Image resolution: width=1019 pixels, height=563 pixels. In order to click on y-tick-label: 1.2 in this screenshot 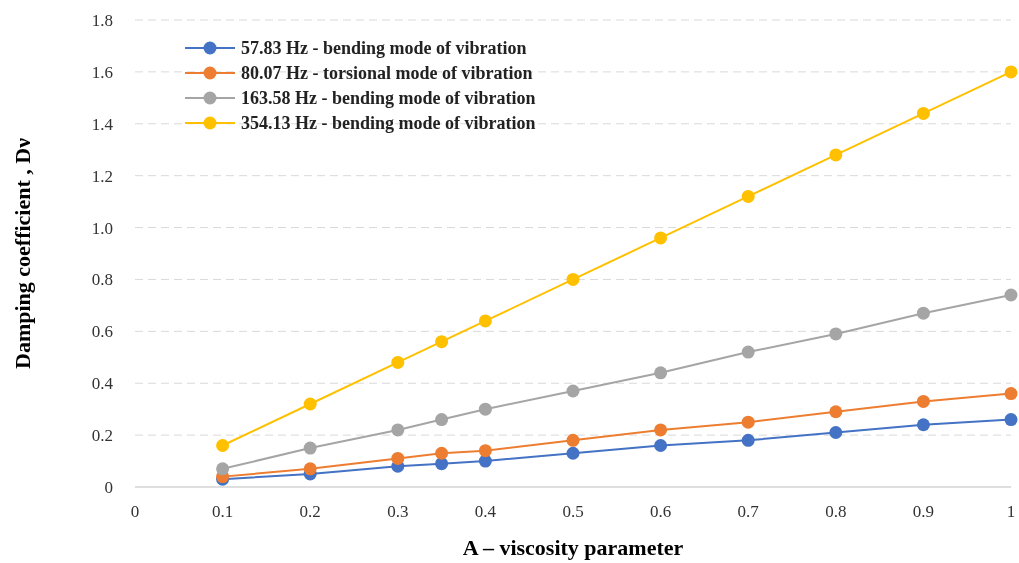, I will do `click(102, 176)`.